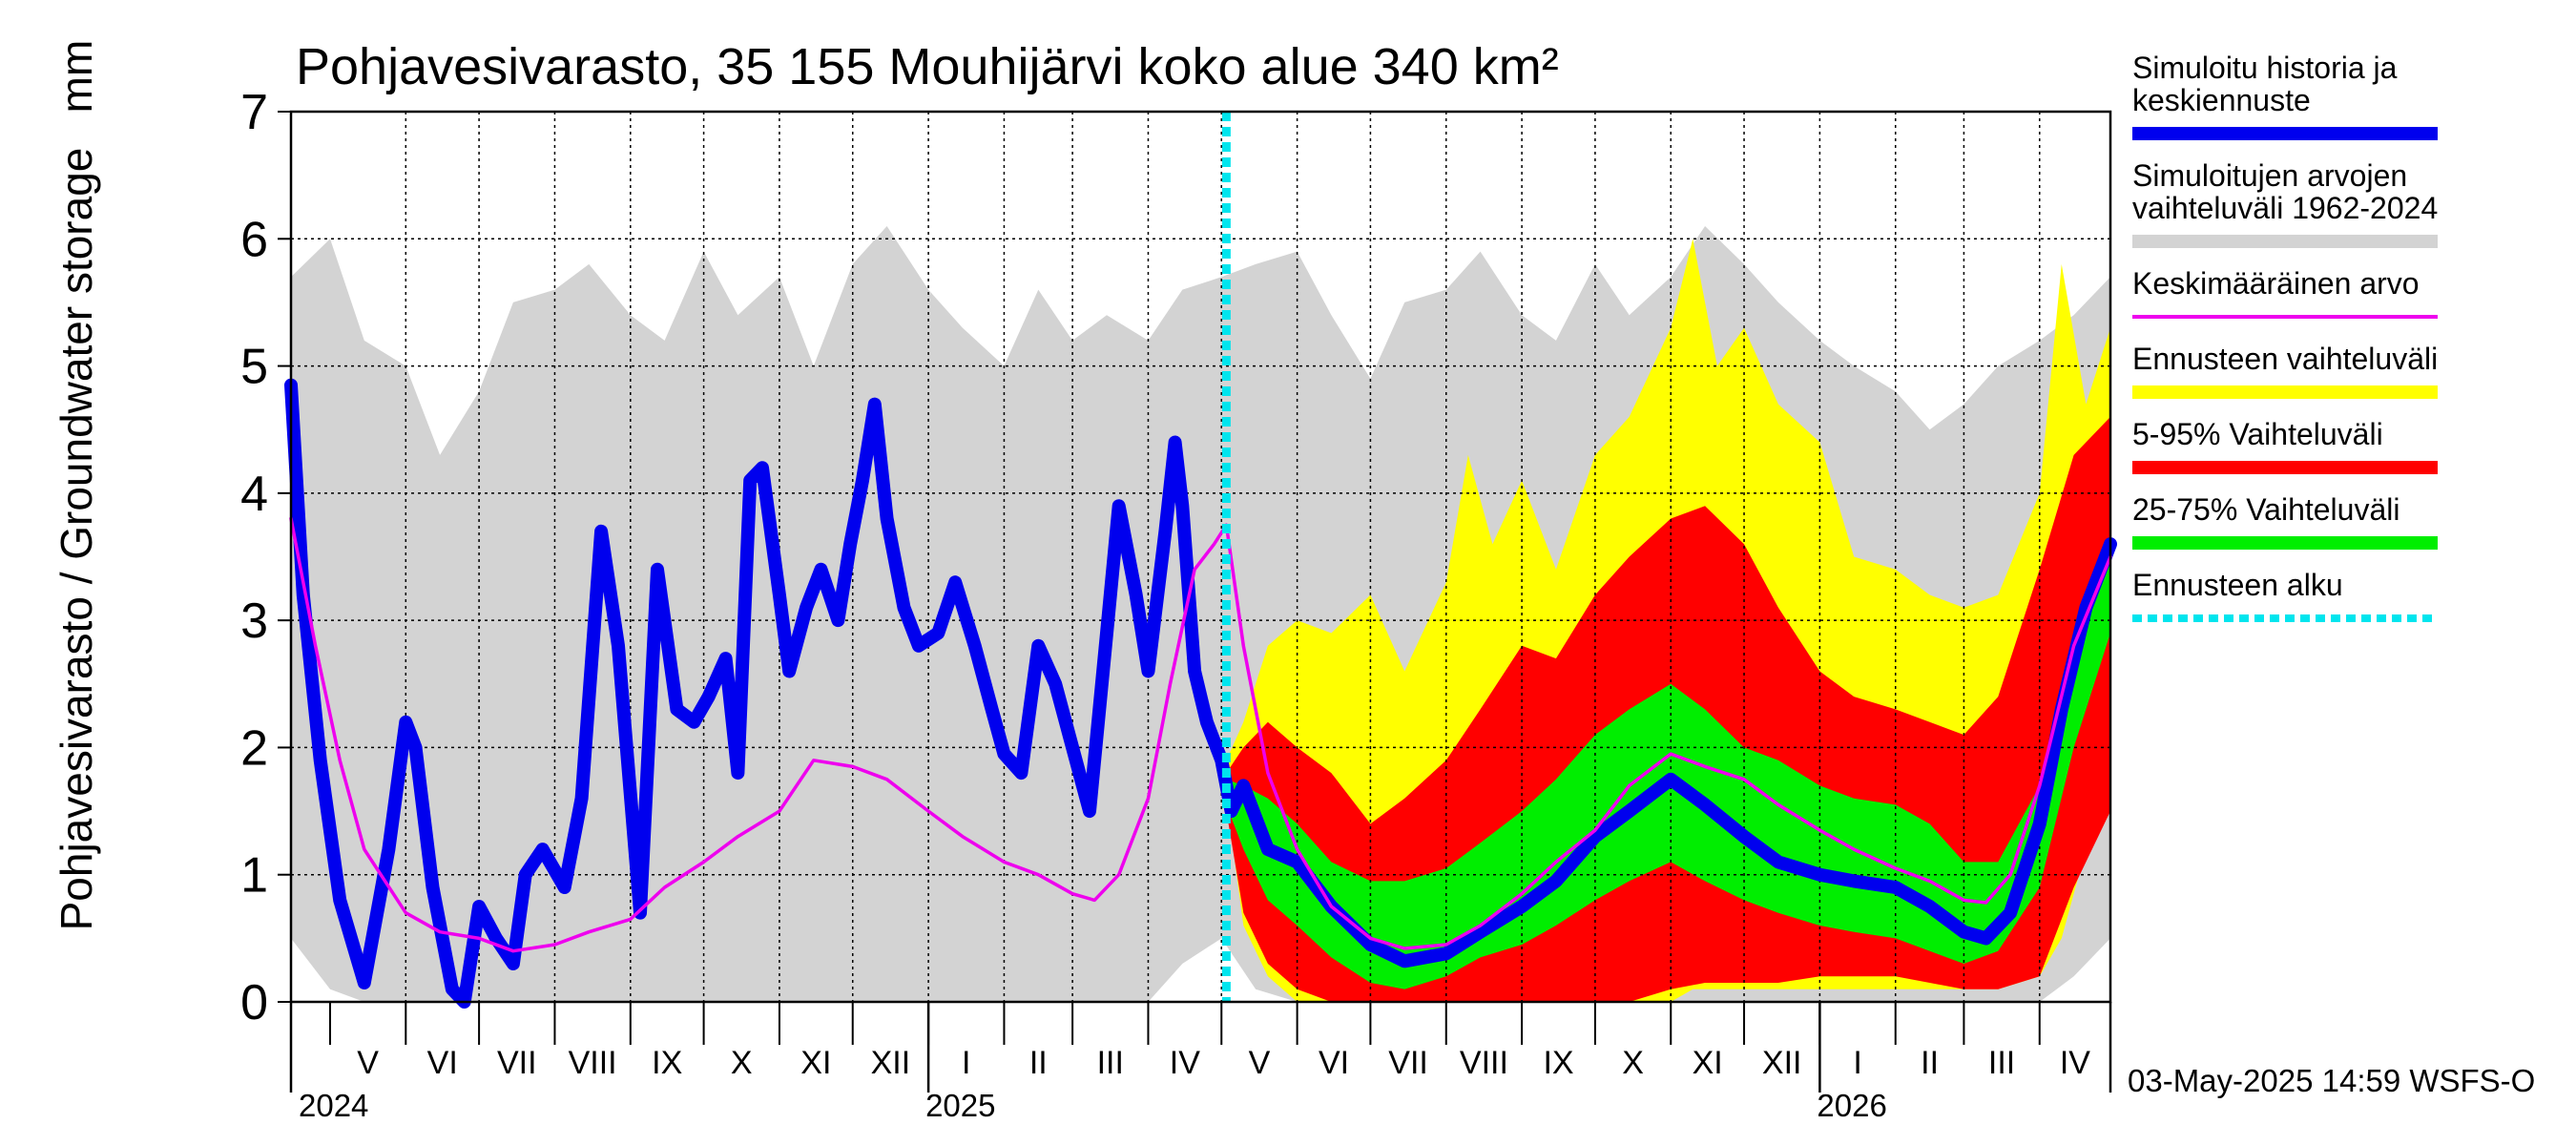  I want to click on y-axis-unit: mm, so click(76, 77).